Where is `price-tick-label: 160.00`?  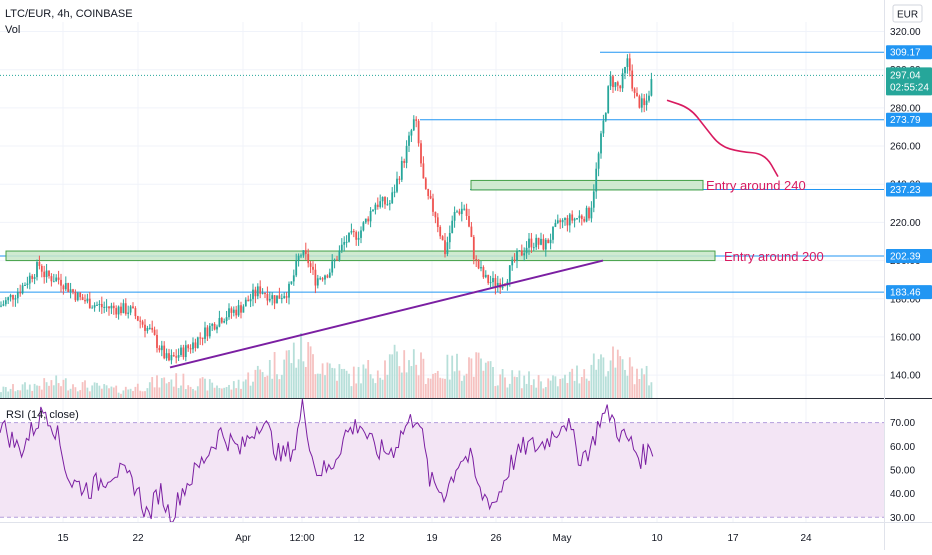
price-tick-label: 160.00 is located at coordinates (905, 337).